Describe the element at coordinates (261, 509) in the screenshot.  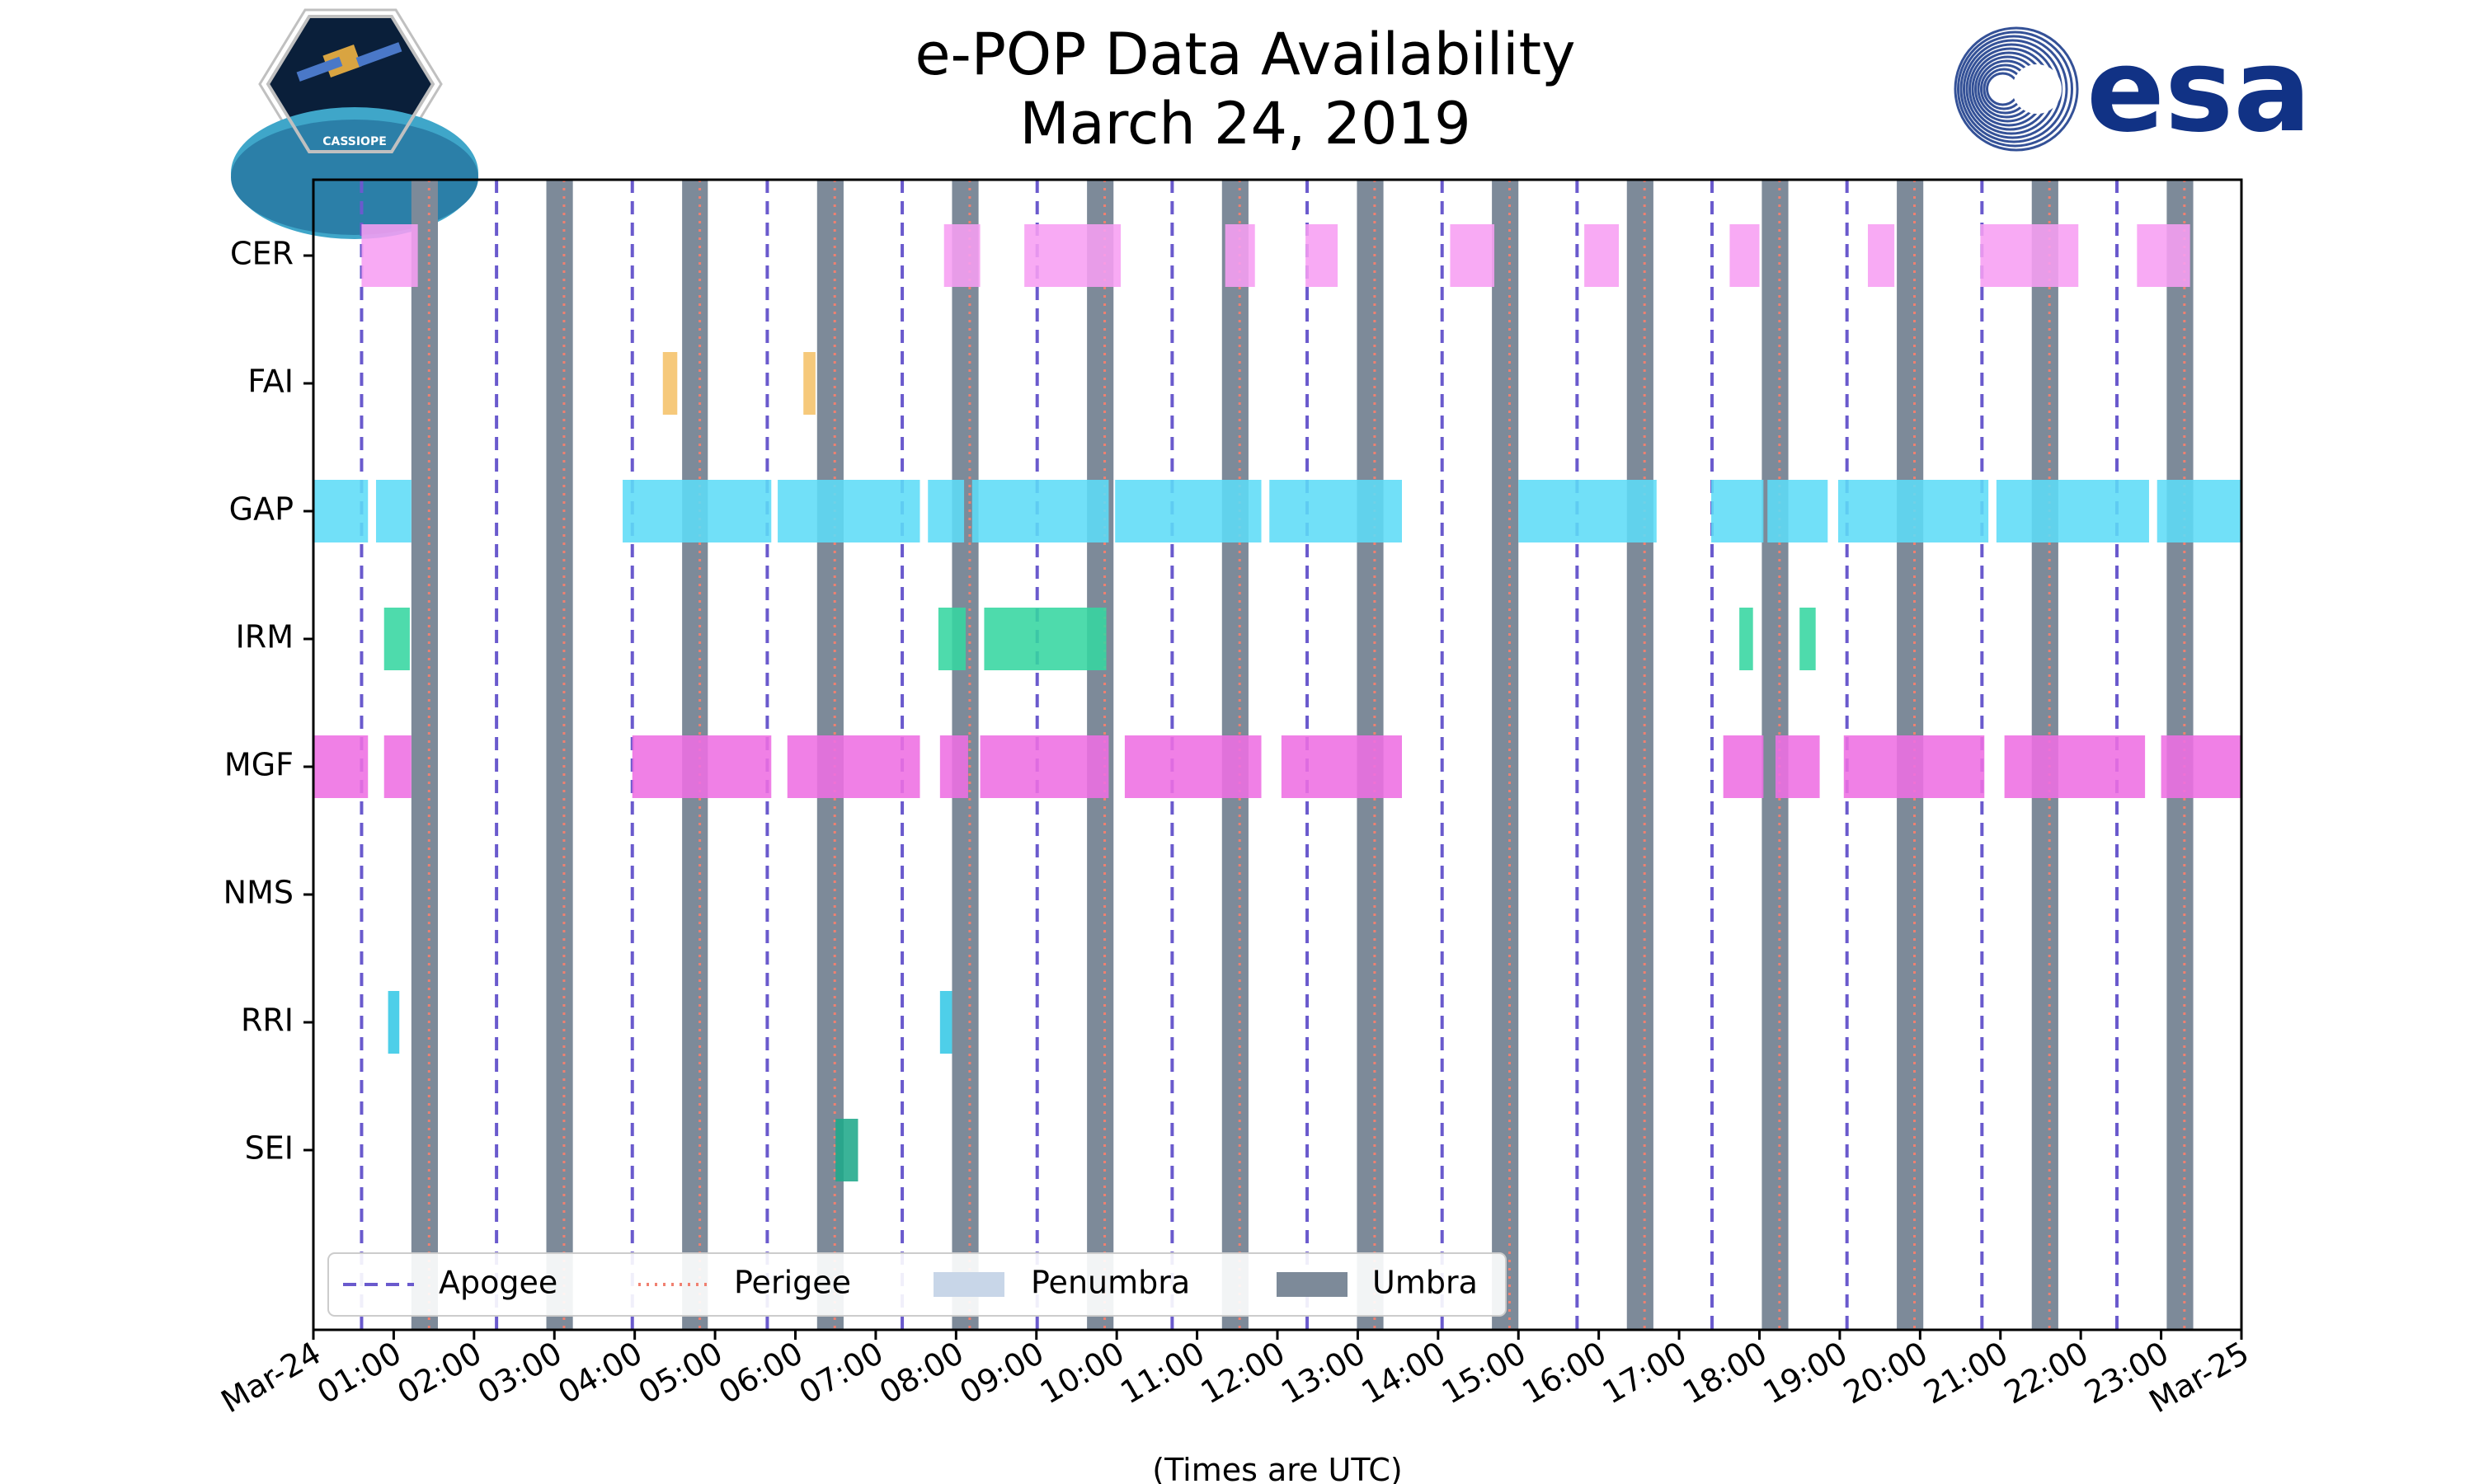
I see `y-tick-label: GAP` at that location.